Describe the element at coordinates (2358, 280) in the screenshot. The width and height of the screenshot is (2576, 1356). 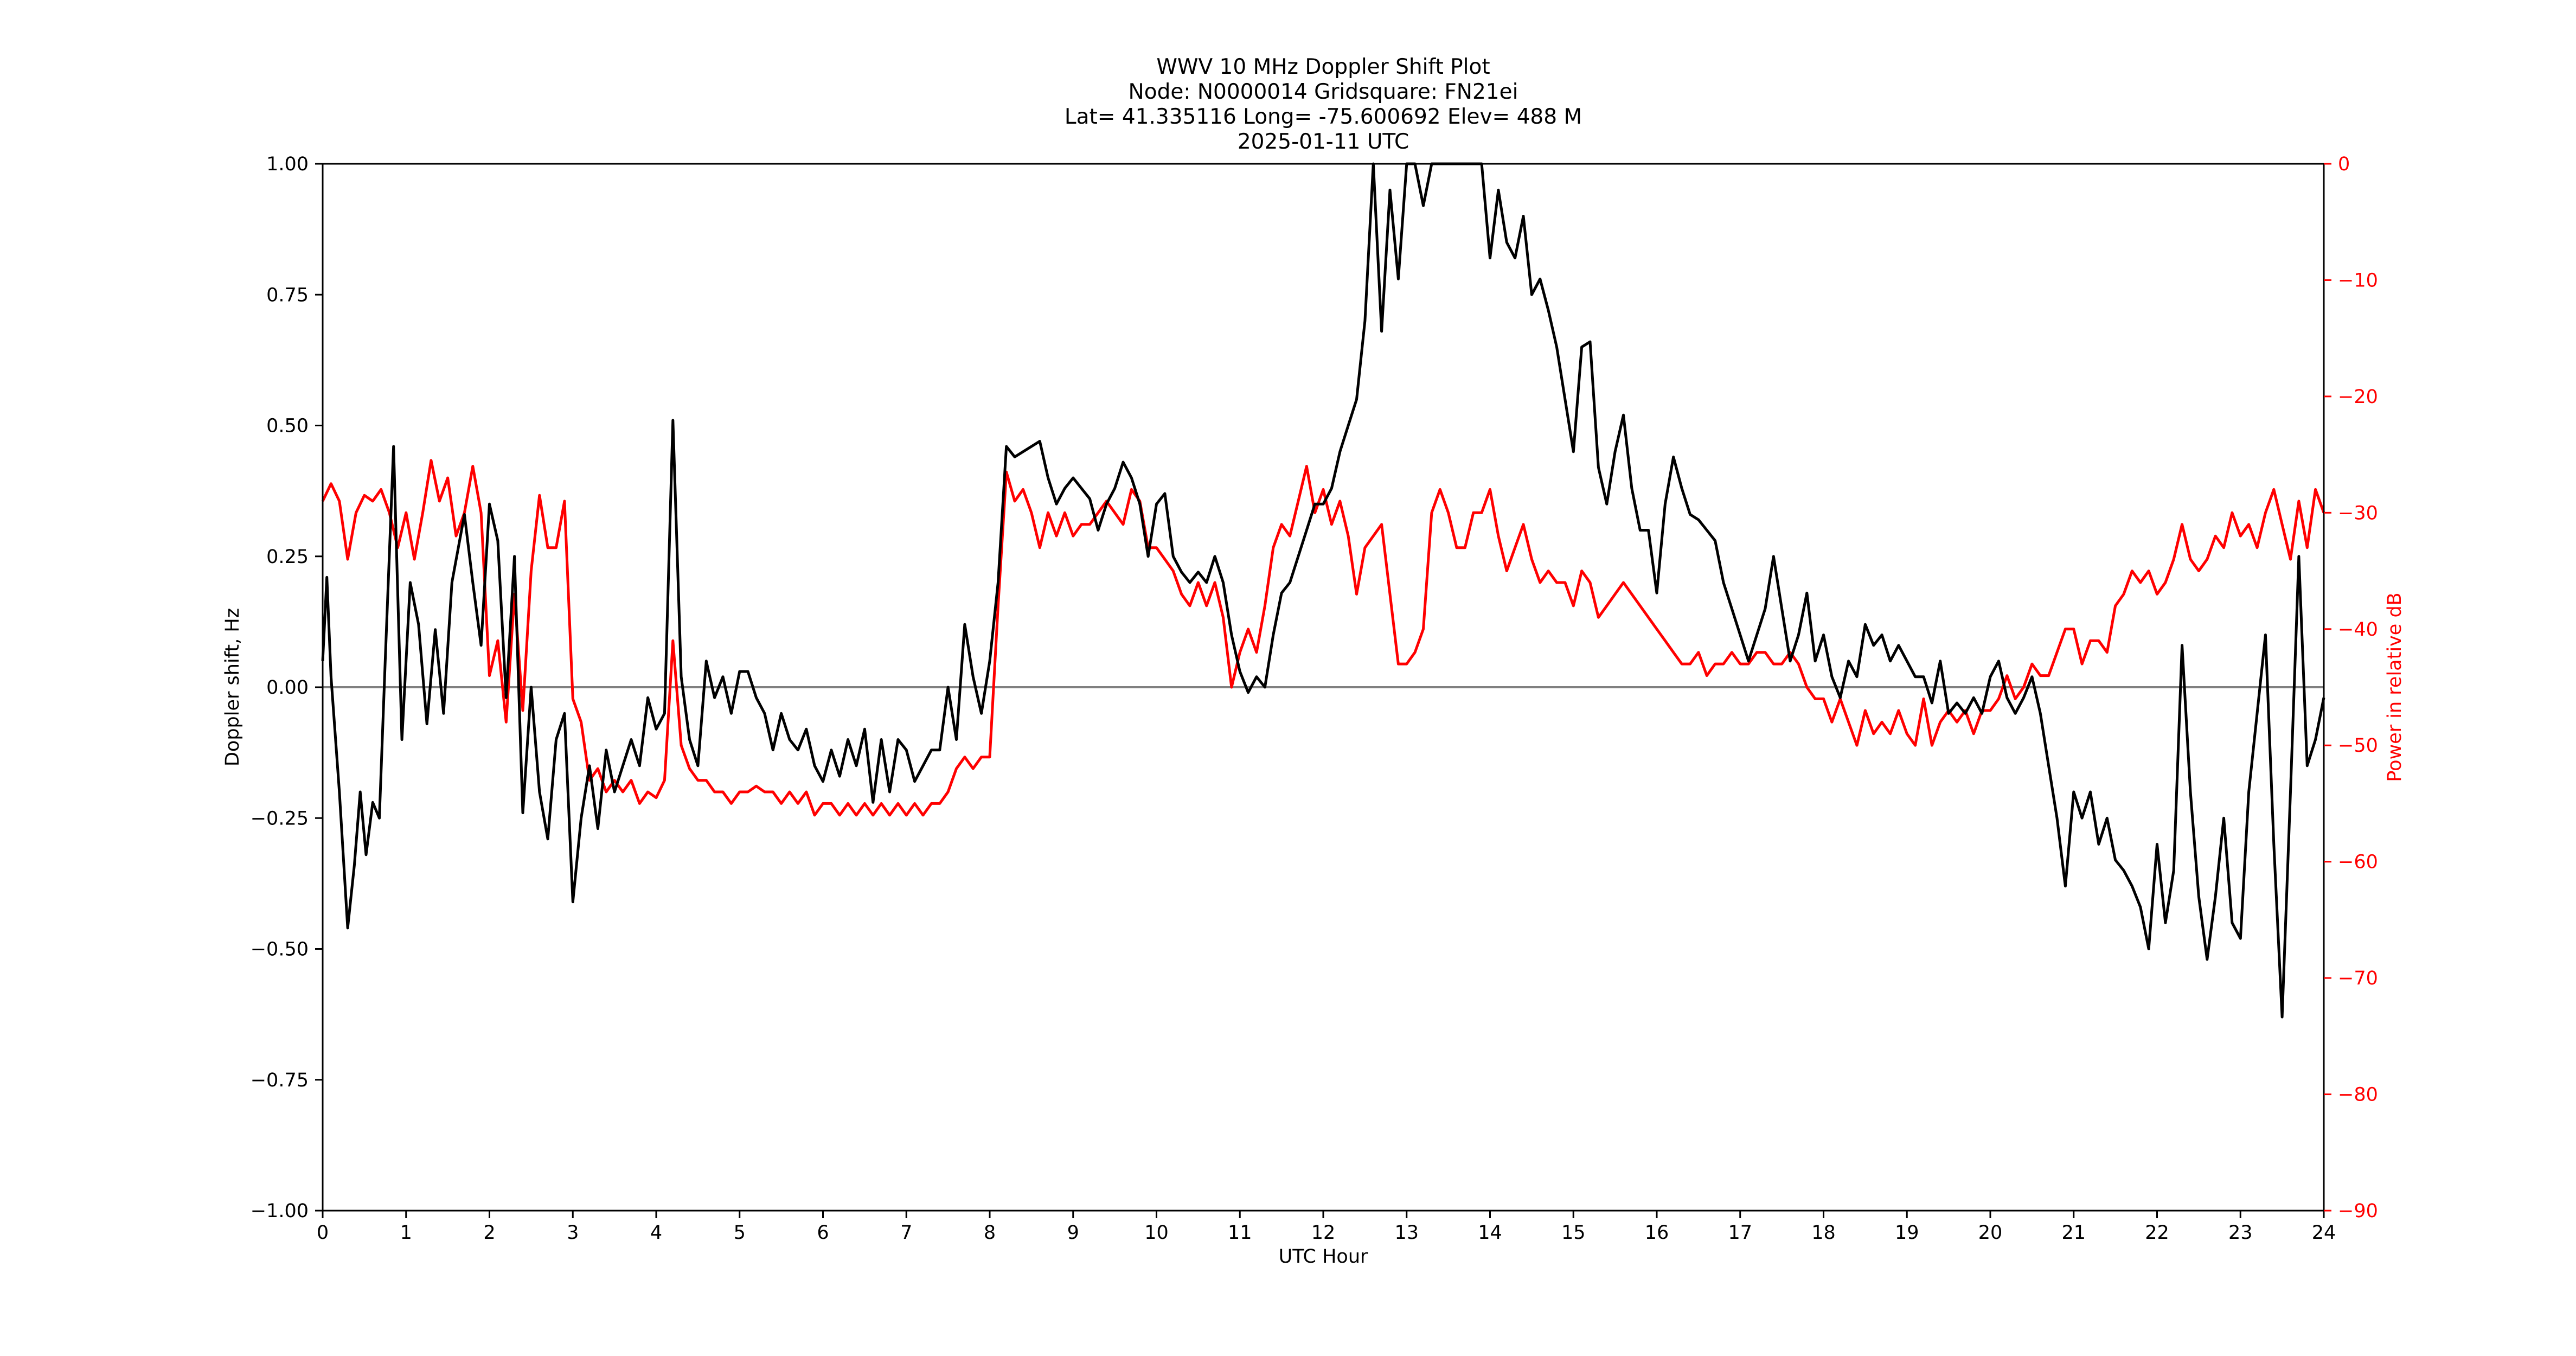
I see `y2-tick-label: −10` at that location.